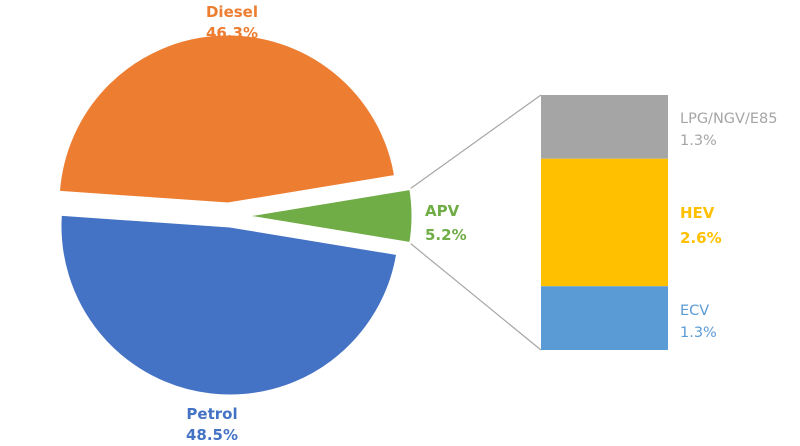  What do you see at coordinates (232, 33) in the screenshot?
I see `diesel-value-label: 46.3%` at bounding box center [232, 33].